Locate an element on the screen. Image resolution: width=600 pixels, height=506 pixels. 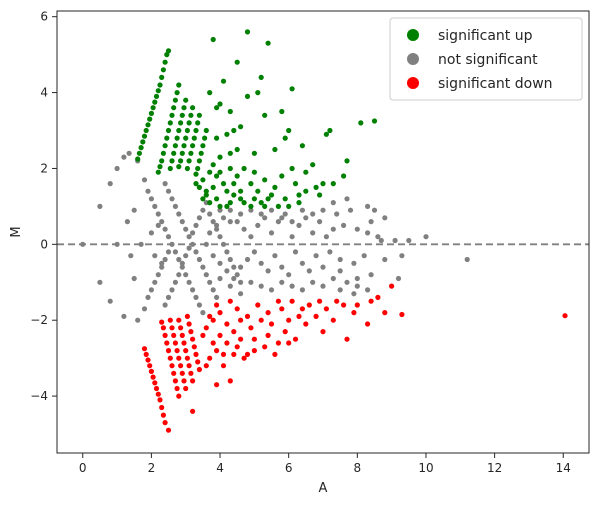
legend-box is located at coordinates (486, 59).